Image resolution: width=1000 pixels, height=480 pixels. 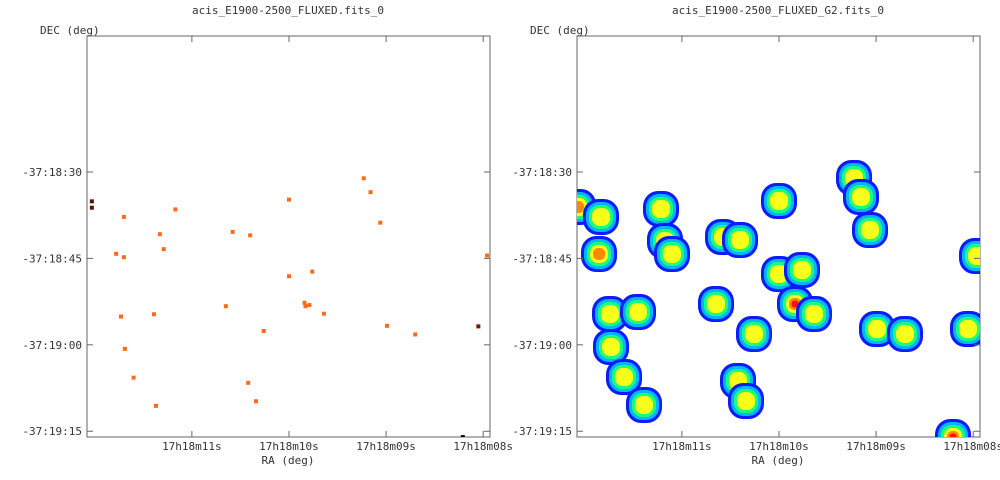 What do you see at coordinates (779, 446) in the screenshot?
I see `x-tick-label: 17h18m10s` at bounding box center [779, 446].